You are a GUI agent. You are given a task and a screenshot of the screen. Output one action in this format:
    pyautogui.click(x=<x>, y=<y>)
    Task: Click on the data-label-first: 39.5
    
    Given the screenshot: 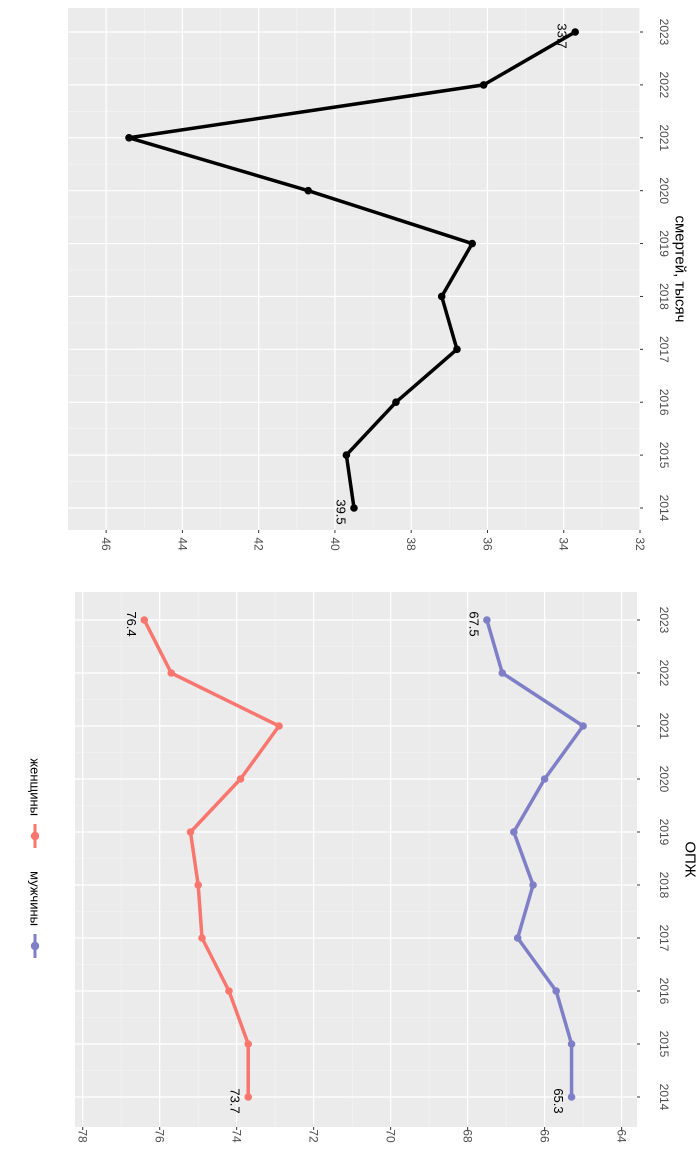 What is the action you would take?
    pyautogui.click(x=341, y=511)
    